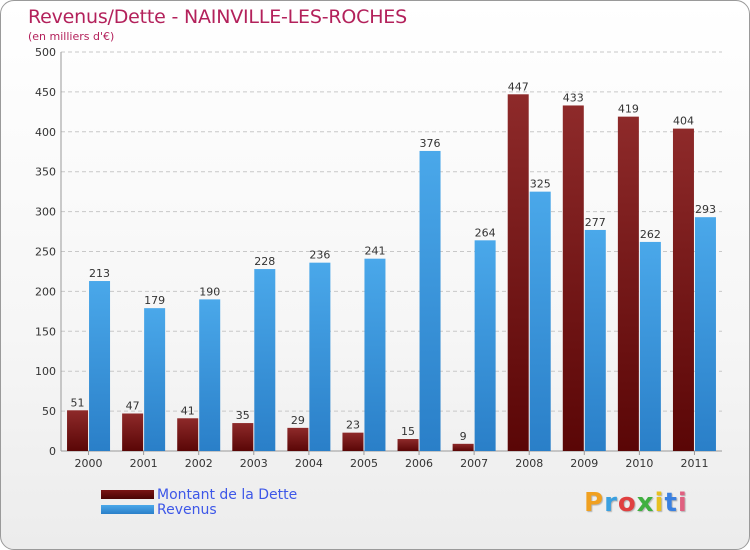  I want to click on x-tick-label: 2003, so click(254, 463).